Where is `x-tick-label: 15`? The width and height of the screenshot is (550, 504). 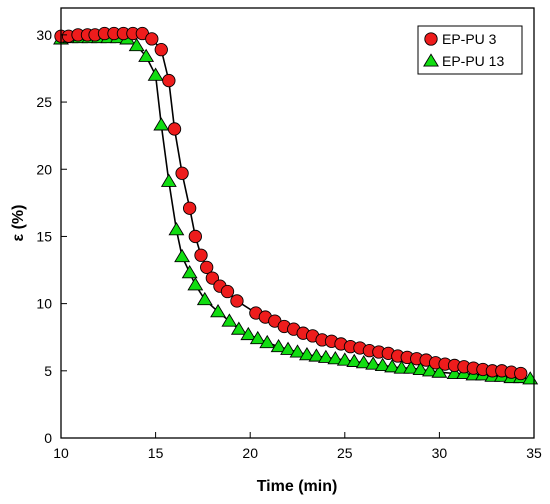
x-tick-label: 15 is located at coordinates (156, 453).